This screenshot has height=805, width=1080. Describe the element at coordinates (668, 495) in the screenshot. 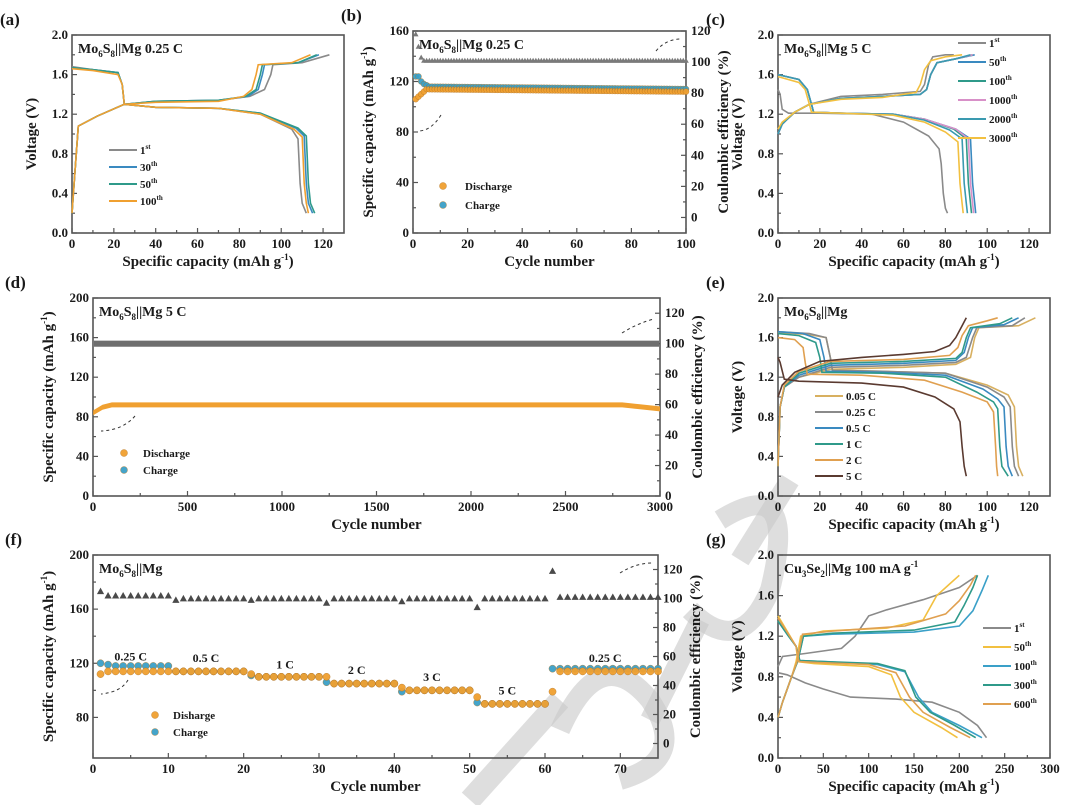

I see `y2-tick-label: 0` at that location.